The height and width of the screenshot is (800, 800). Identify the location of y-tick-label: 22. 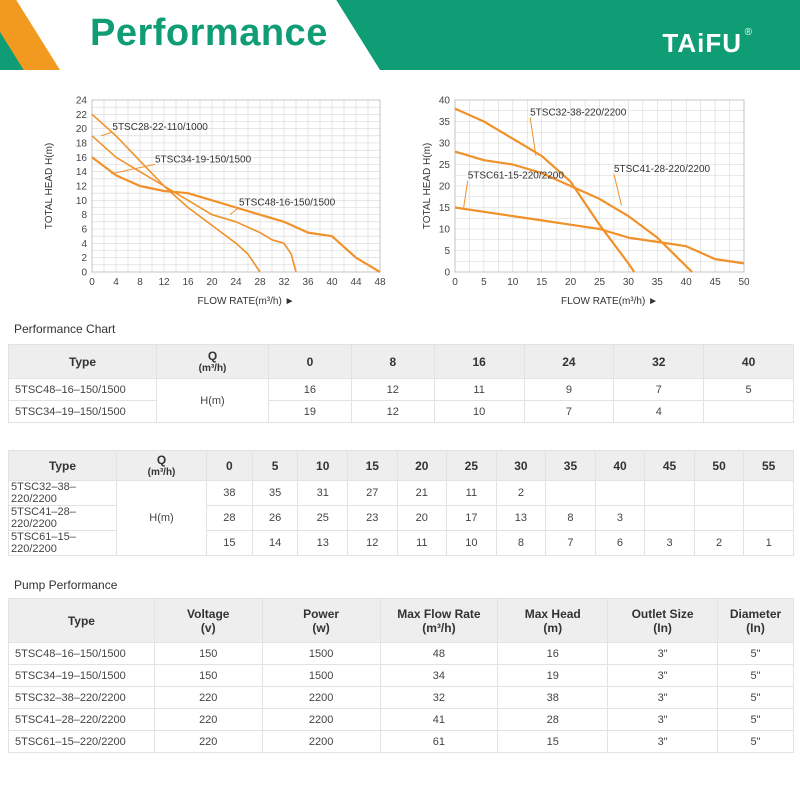
(82, 115).